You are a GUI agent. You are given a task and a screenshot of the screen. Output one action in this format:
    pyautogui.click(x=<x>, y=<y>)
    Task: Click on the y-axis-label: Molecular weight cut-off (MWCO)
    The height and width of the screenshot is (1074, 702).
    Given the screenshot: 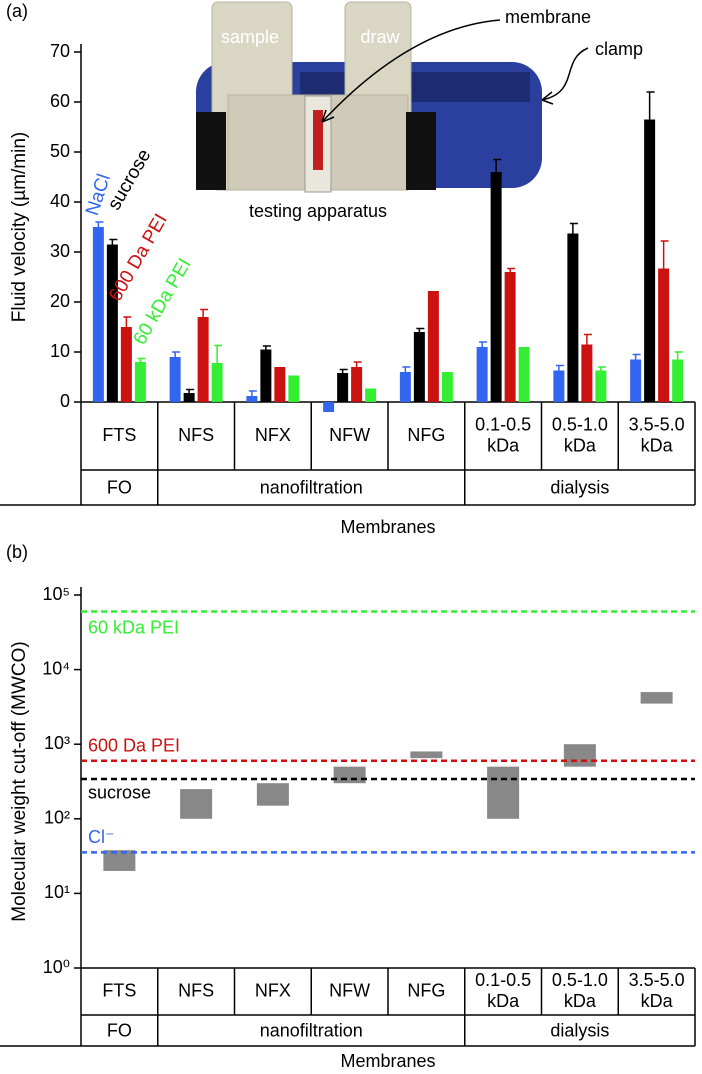 What is the action you would take?
    pyautogui.click(x=19, y=781)
    